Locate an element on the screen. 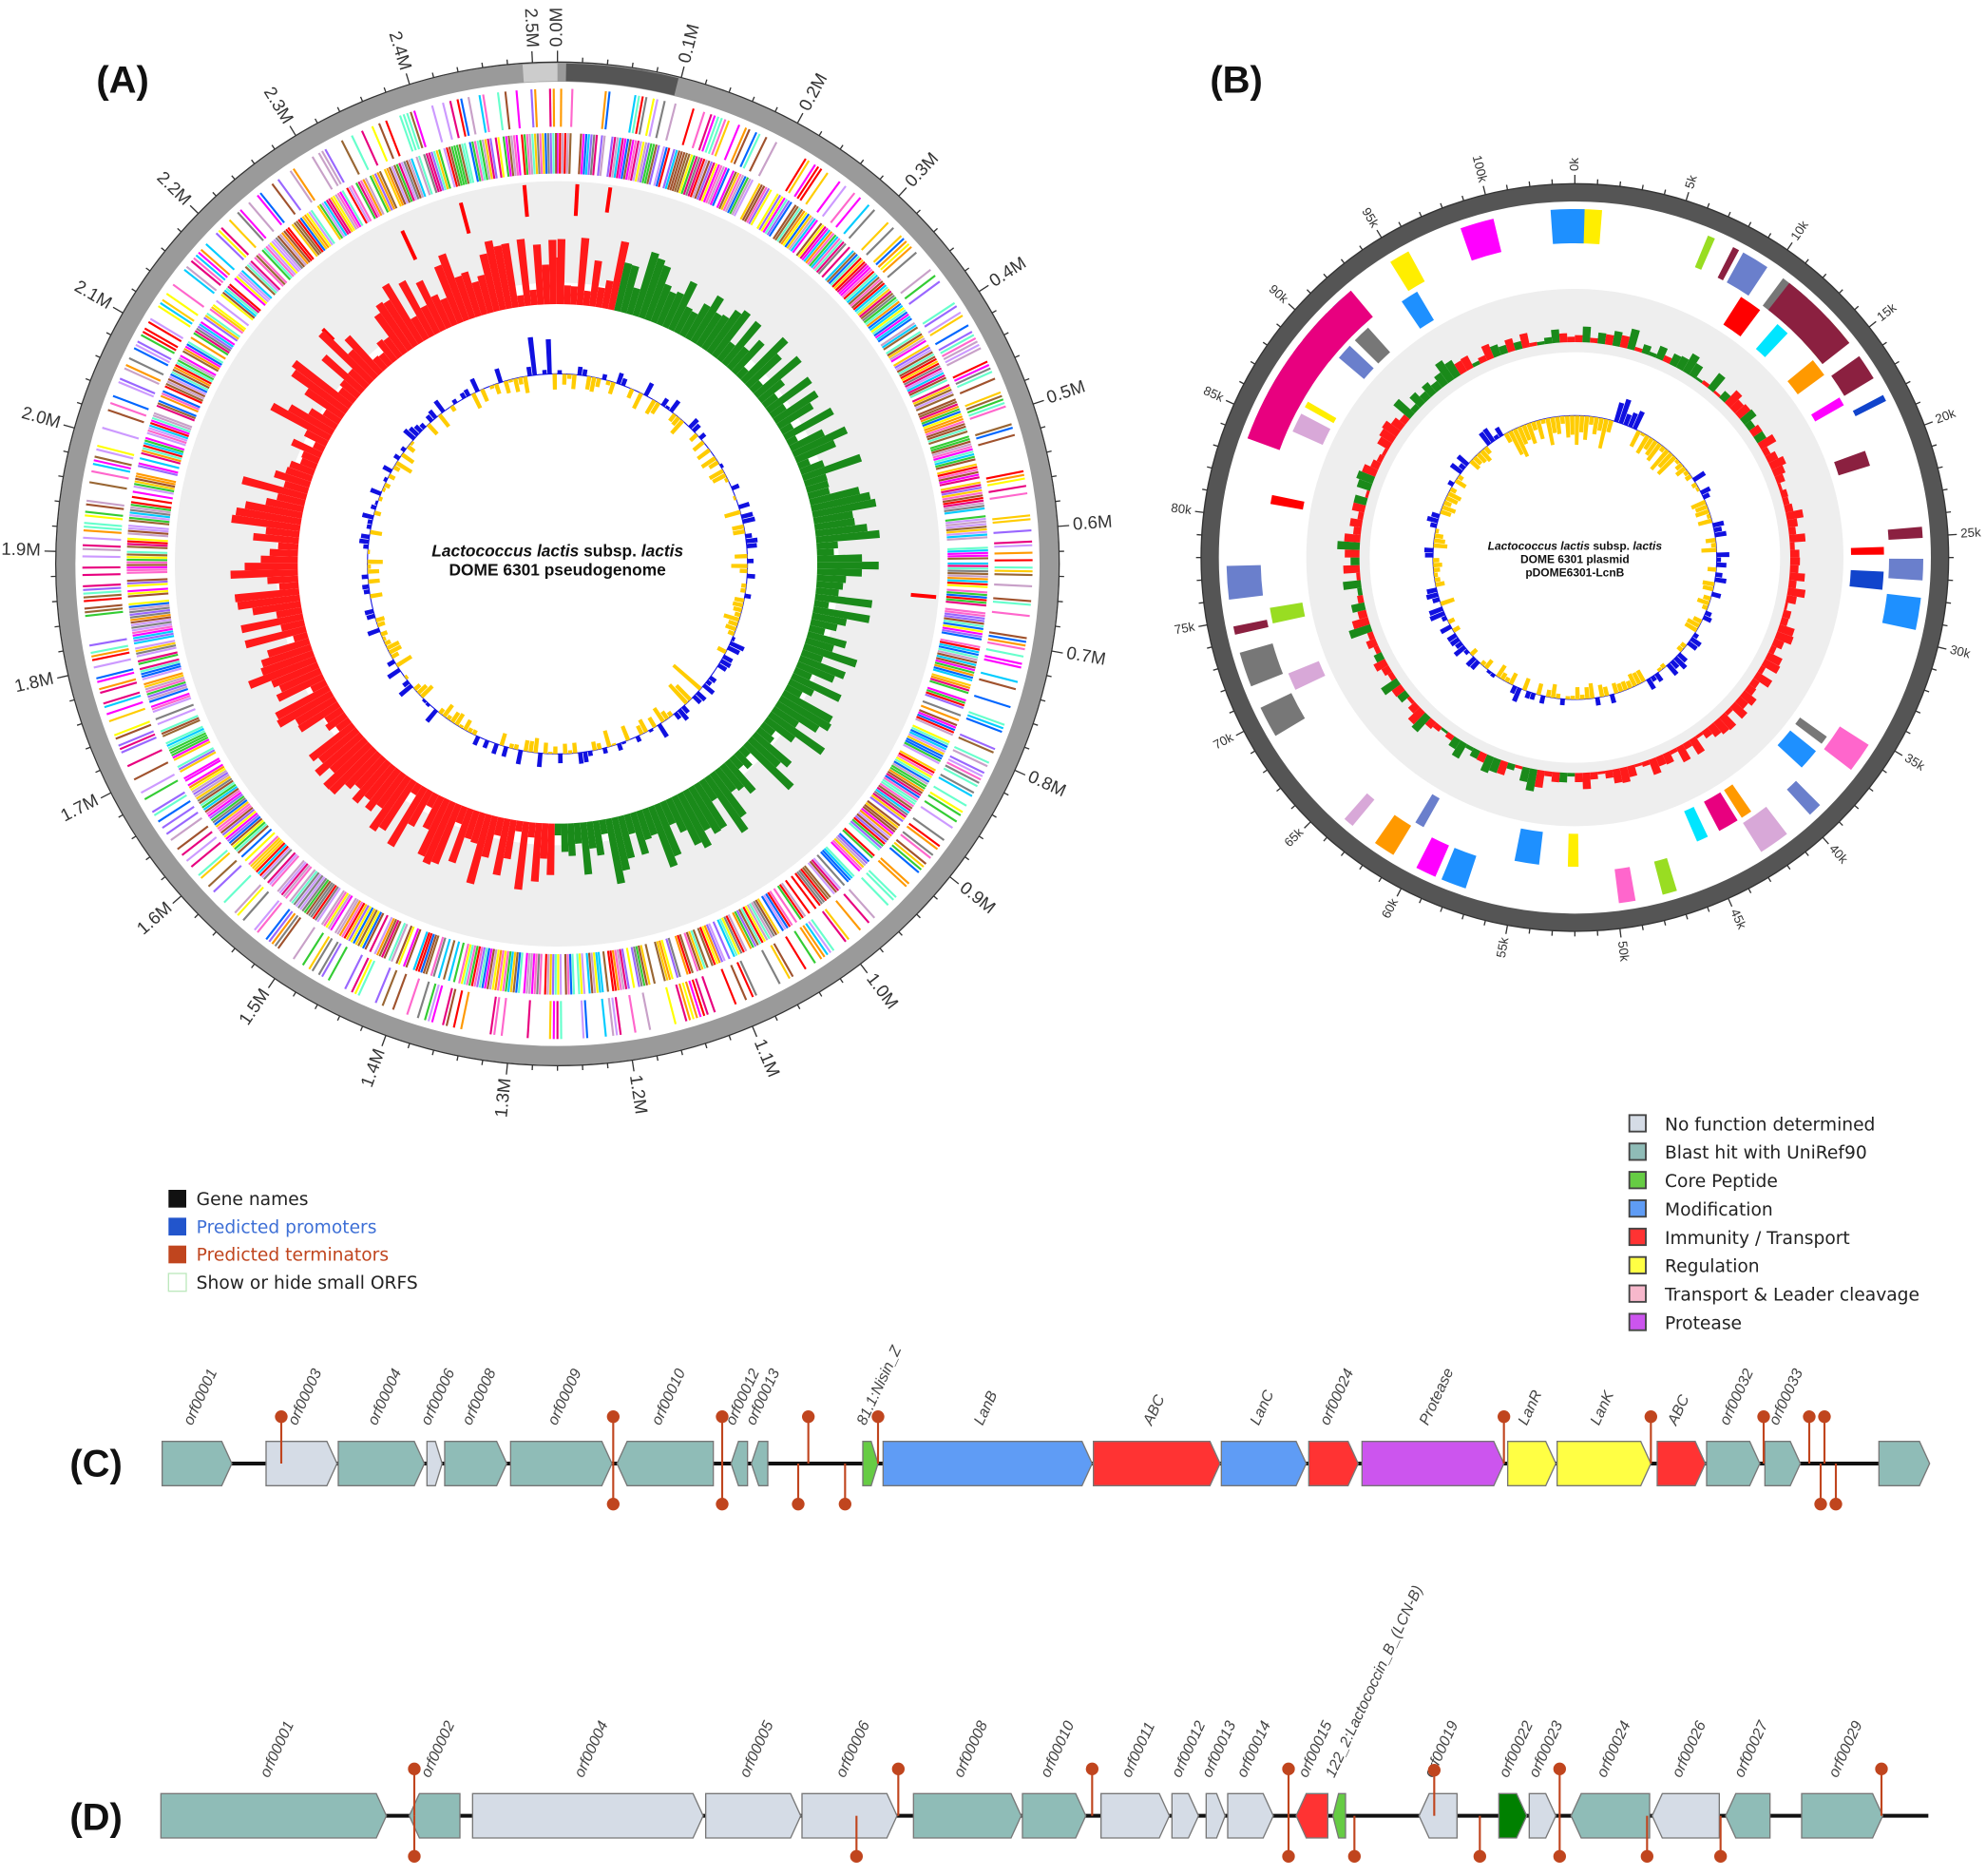 The image size is (1986, 1876). reverse-gene-block is located at coordinates (1307, 675).